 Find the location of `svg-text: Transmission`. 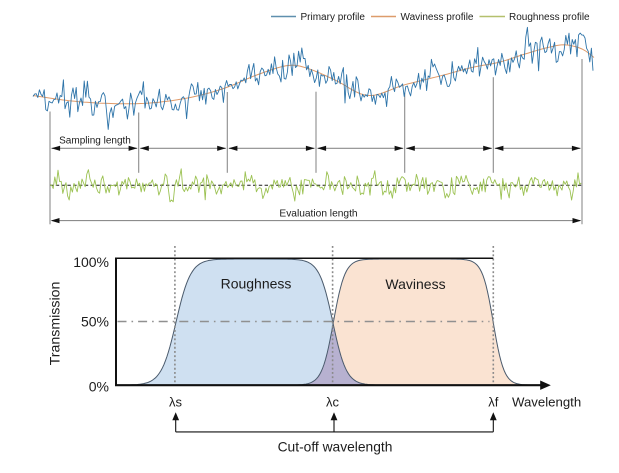

svg-text: Transmission is located at coordinates (55, 324).